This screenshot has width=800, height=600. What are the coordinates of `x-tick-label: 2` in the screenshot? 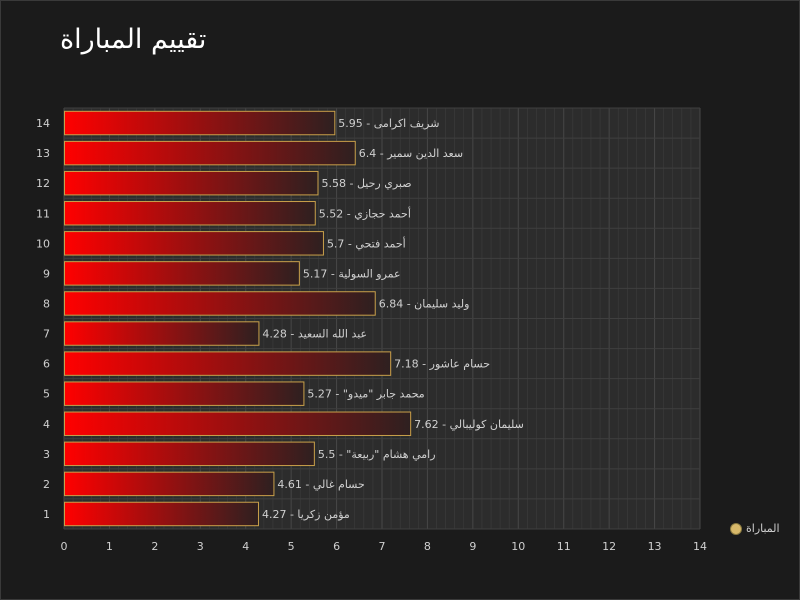 It's located at (154, 546).